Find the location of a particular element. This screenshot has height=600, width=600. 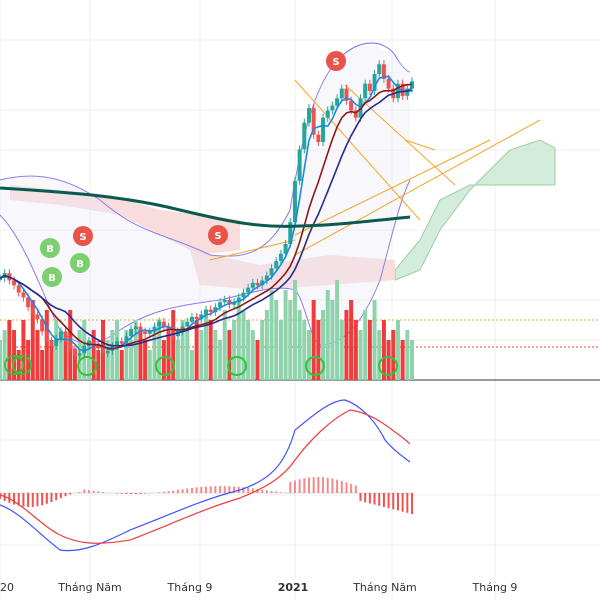

x-axis-tick-label: 2021 is located at coordinates (293, 587).